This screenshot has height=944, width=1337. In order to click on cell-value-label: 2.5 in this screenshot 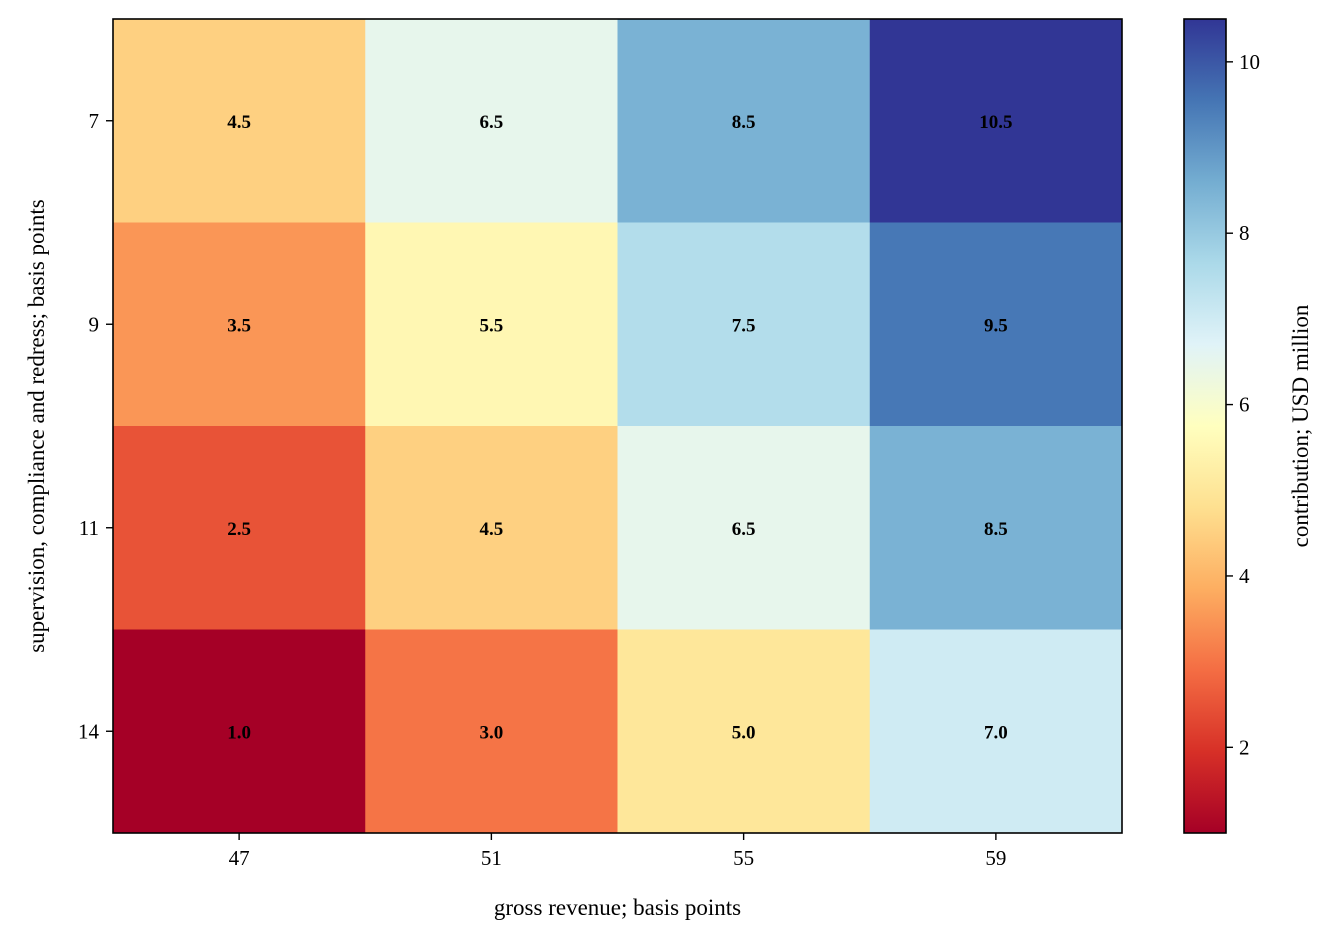, I will do `click(239, 529)`.